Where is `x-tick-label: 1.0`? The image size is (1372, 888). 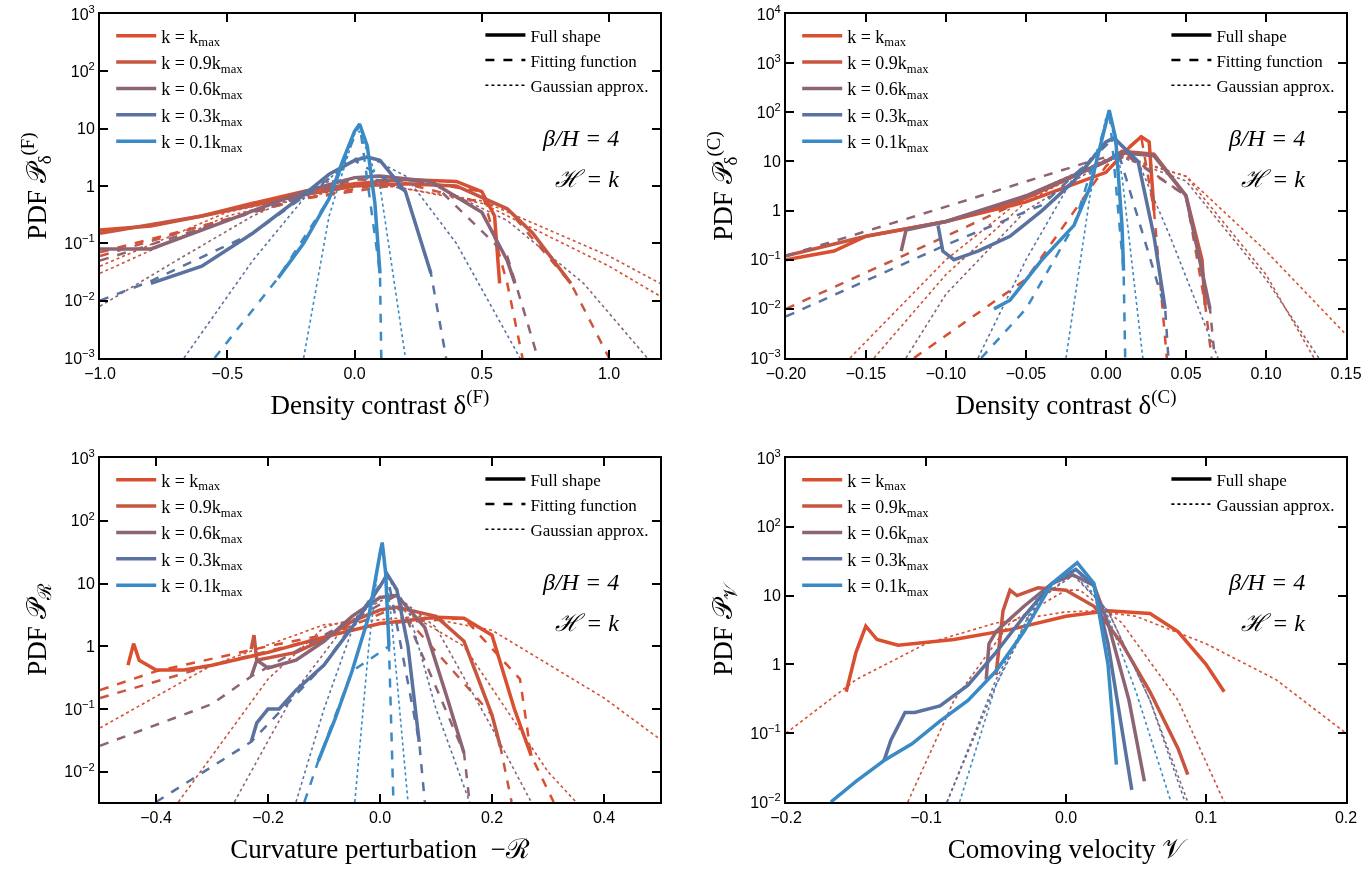
x-tick-label: 1.0 is located at coordinates (609, 374).